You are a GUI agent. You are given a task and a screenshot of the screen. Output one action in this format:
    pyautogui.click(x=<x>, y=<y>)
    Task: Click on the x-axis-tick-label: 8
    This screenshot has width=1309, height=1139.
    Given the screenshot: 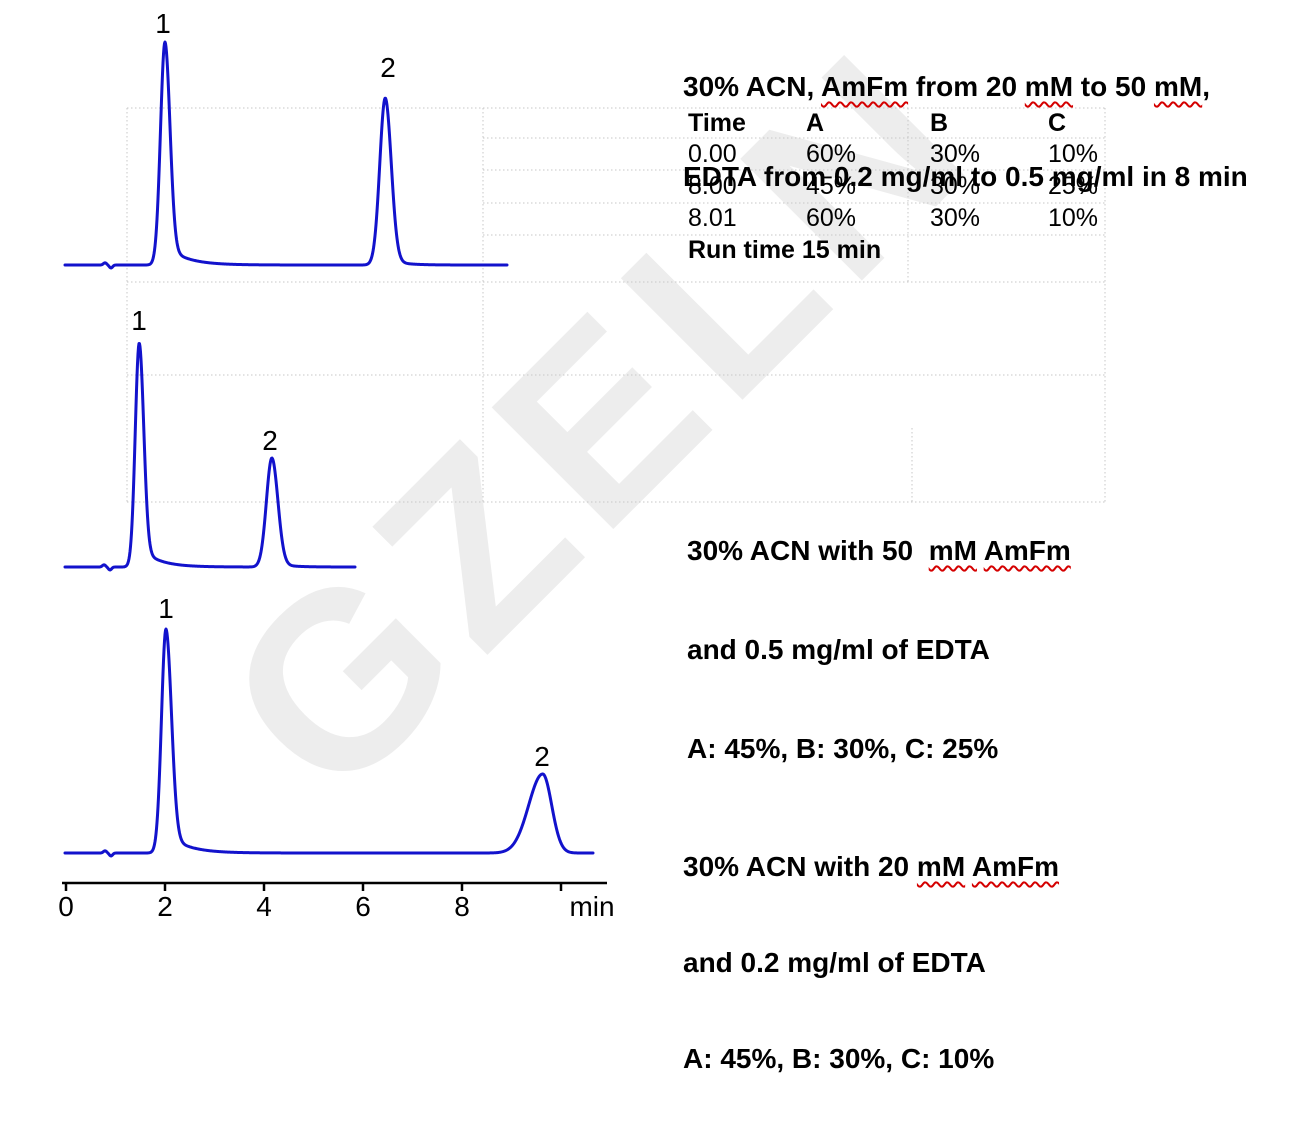 What is the action you would take?
    pyautogui.click(x=462, y=905)
    